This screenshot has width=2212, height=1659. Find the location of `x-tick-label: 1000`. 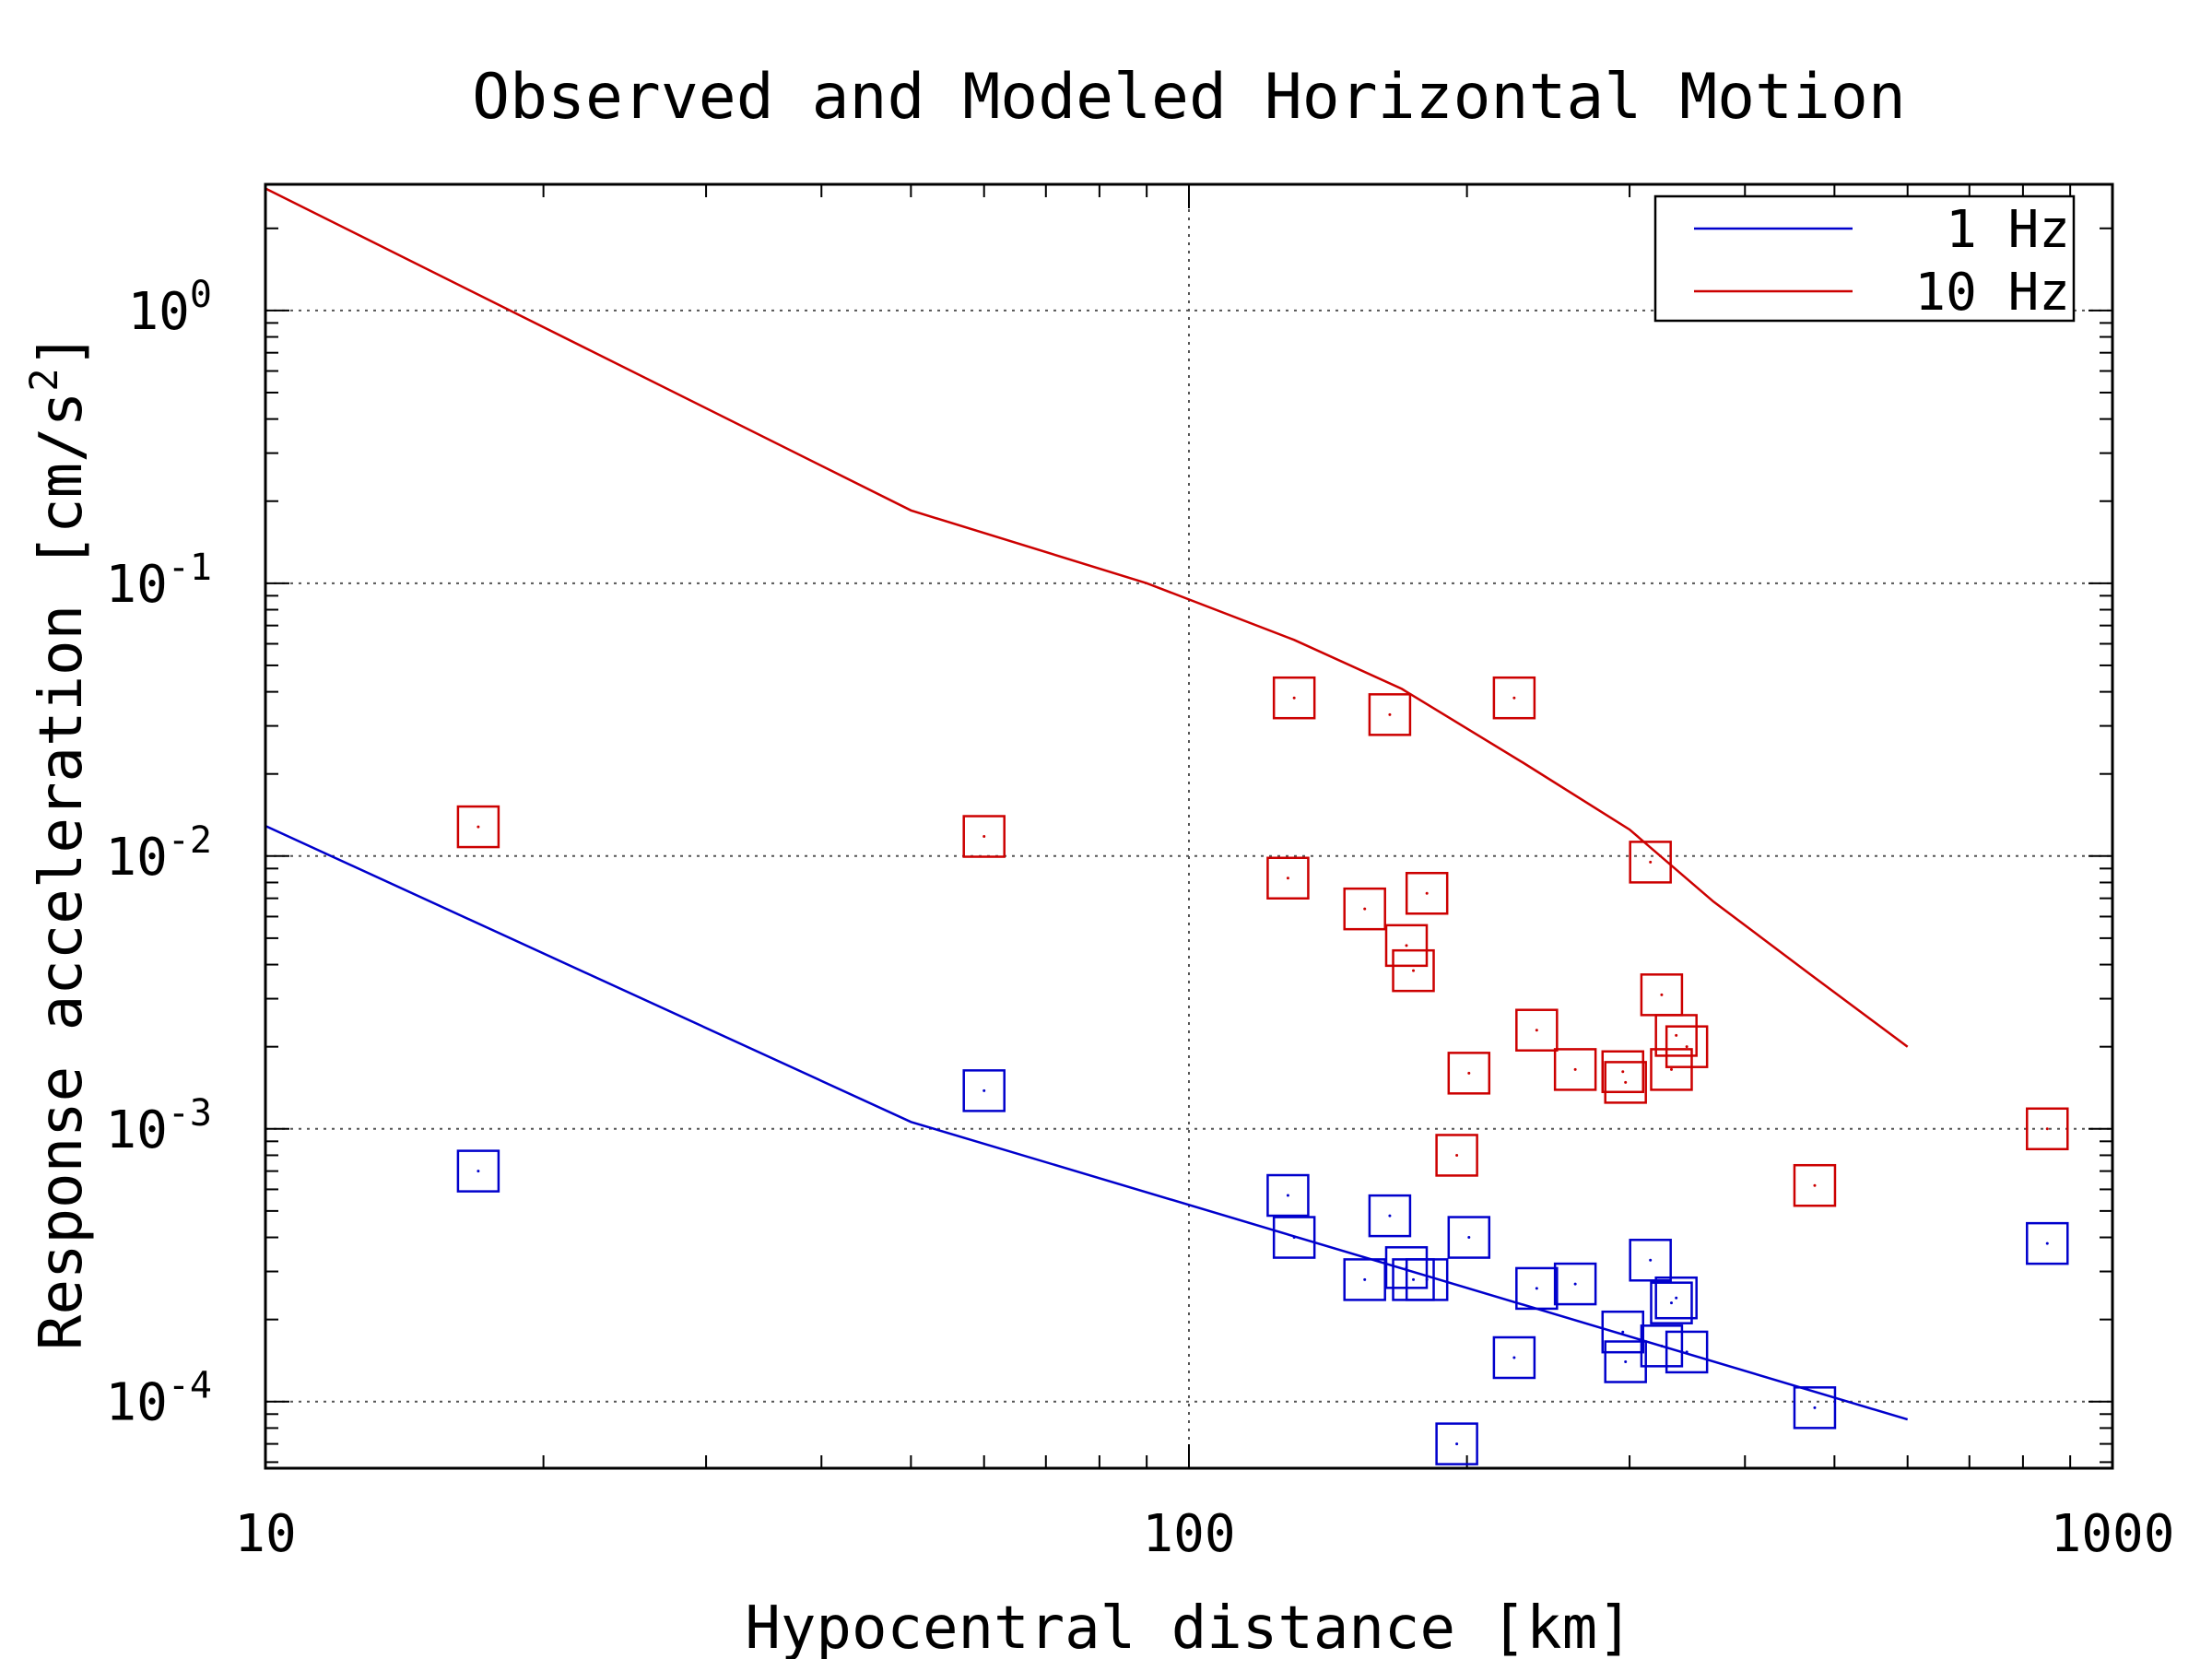

x-tick-label: 1000 is located at coordinates (2113, 1534).